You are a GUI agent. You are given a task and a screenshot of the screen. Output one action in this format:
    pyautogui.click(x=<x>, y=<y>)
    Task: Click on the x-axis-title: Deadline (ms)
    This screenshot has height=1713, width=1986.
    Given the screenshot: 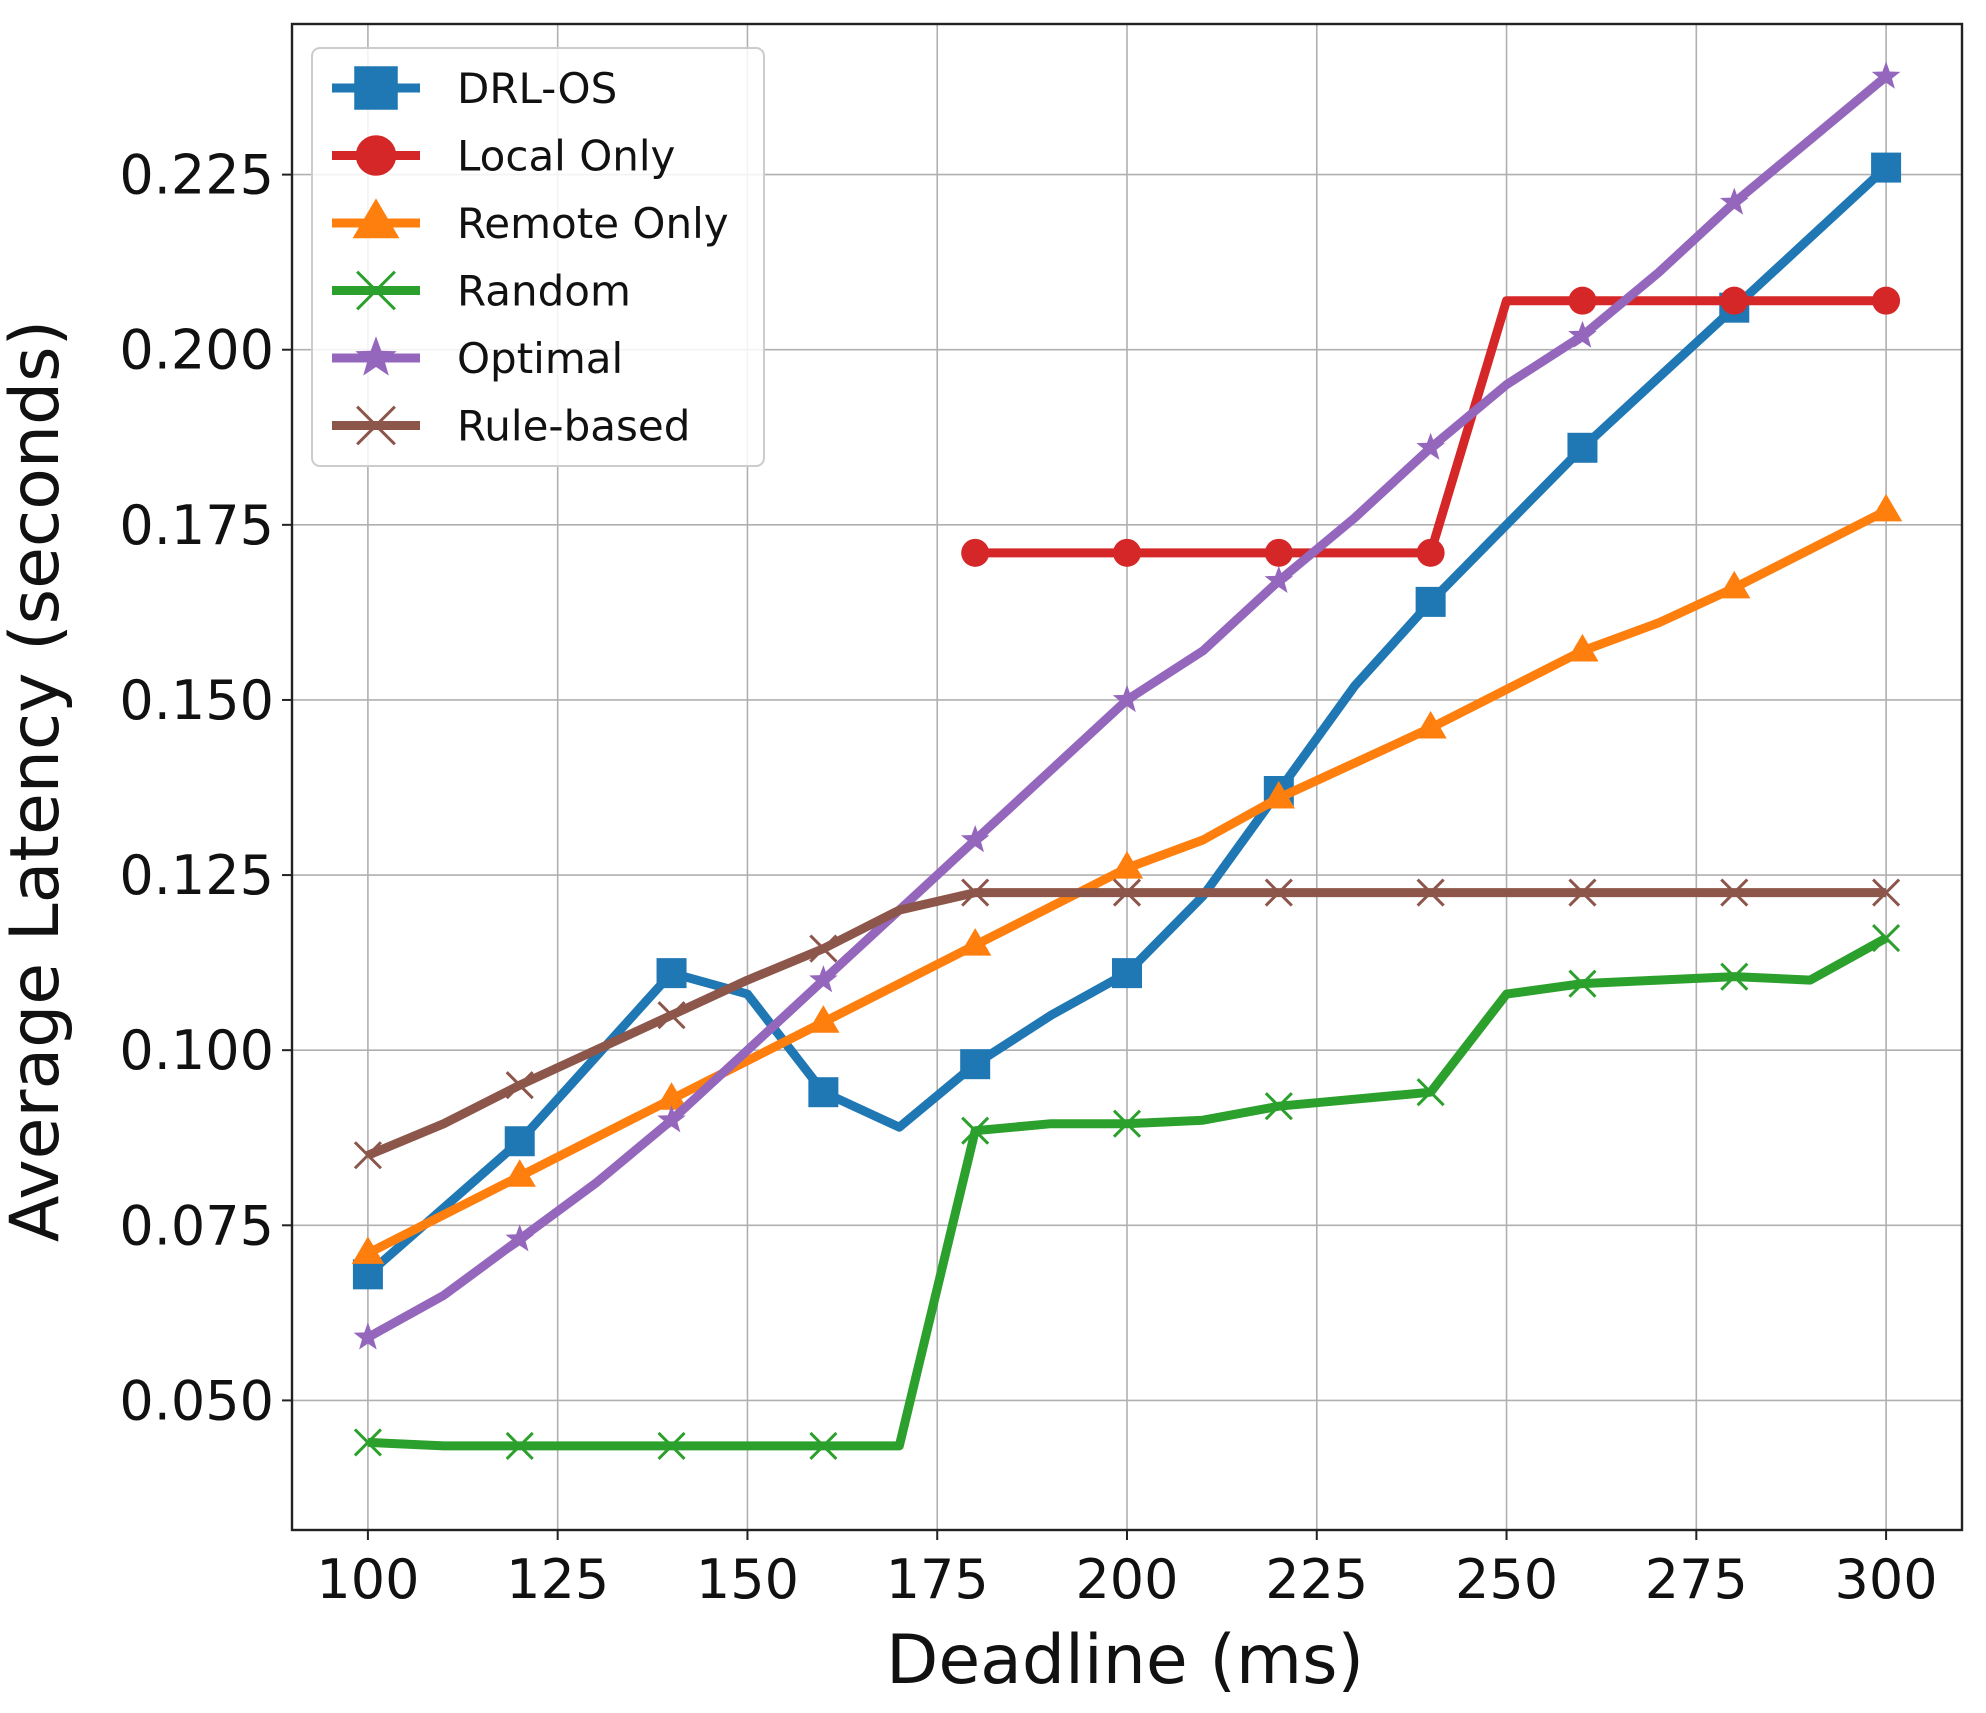 What is the action you would take?
    pyautogui.click(x=1125, y=1660)
    